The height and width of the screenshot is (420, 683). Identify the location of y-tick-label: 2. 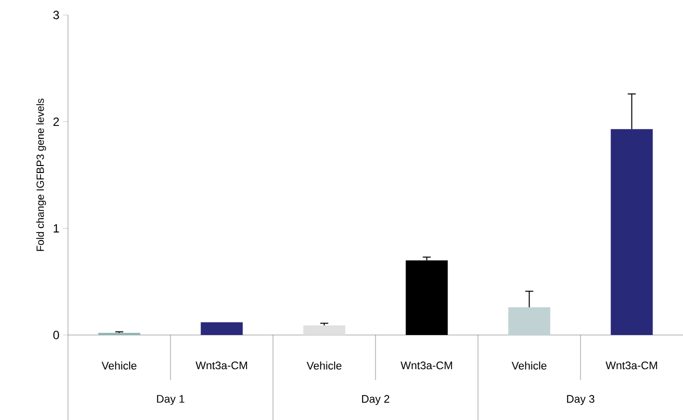
(56, 121).